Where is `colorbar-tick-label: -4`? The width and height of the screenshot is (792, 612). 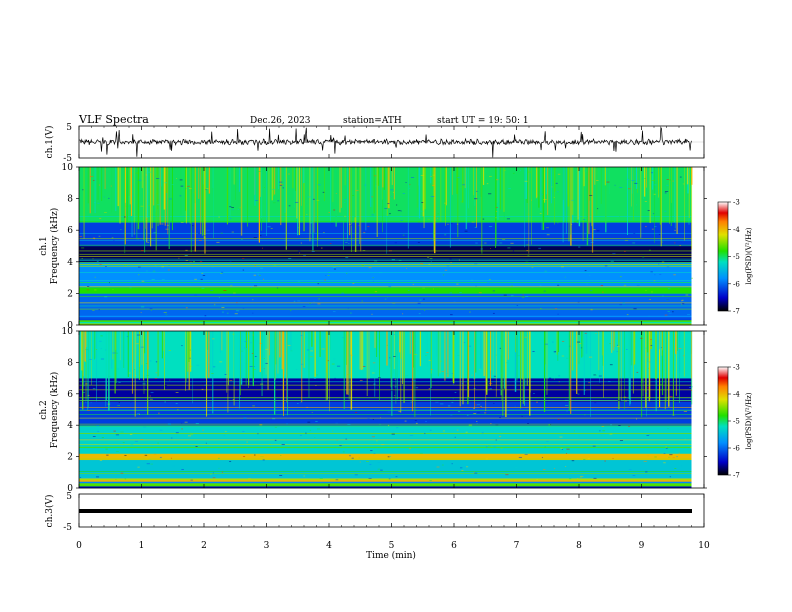 colorbar-tick-label: -4 is located at coordinates (736, 230).